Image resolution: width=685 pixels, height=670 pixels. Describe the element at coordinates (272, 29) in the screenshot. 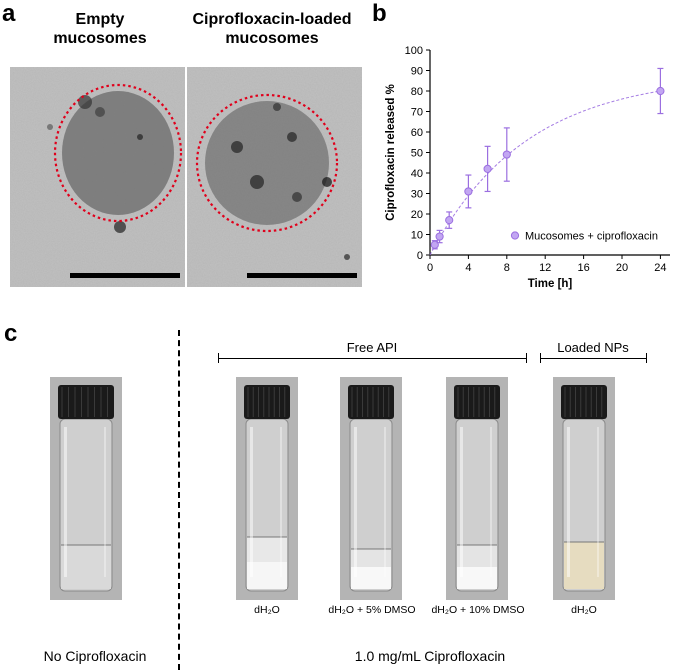

I see `loaded-mucosomes-title: Ciprofloxacin-loaded mucosomes` at that location.